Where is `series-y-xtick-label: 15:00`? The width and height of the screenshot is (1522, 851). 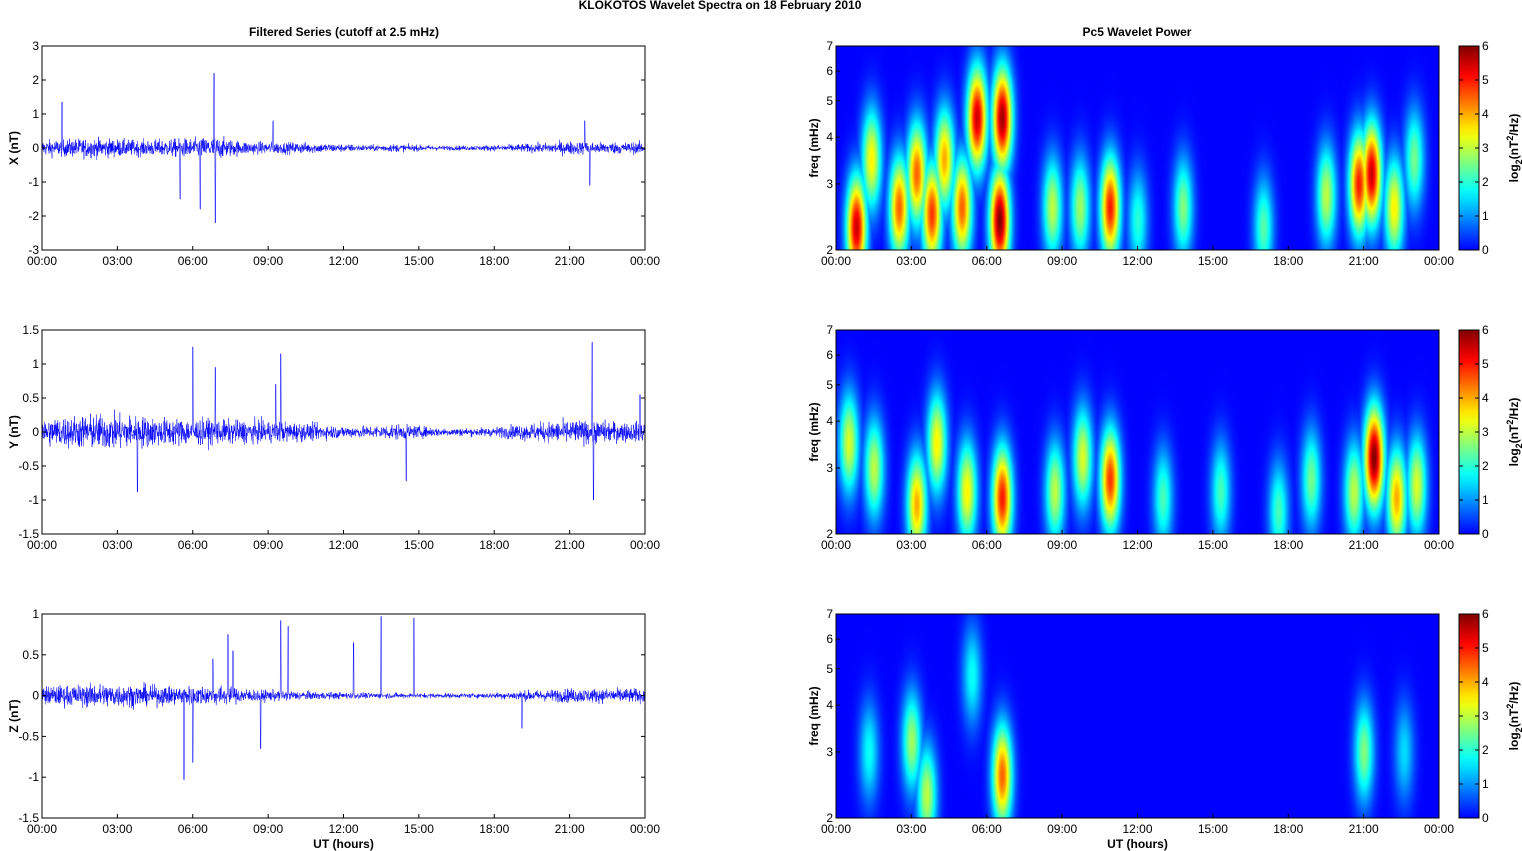 series-y-xtick-label: 15:00 is located at coordinates (419, 545).